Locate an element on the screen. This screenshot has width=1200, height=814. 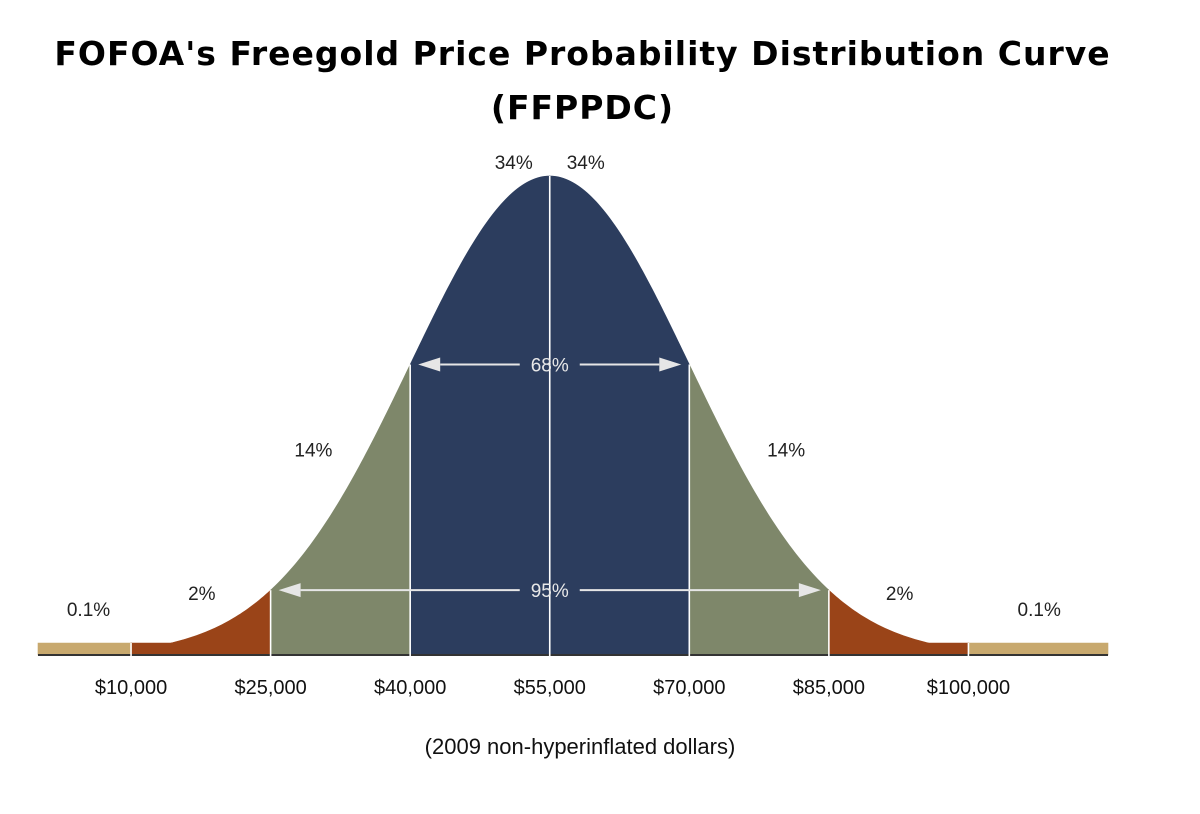
chart-subtitle: (FFPPDC) is located at coordinates (582, 107).